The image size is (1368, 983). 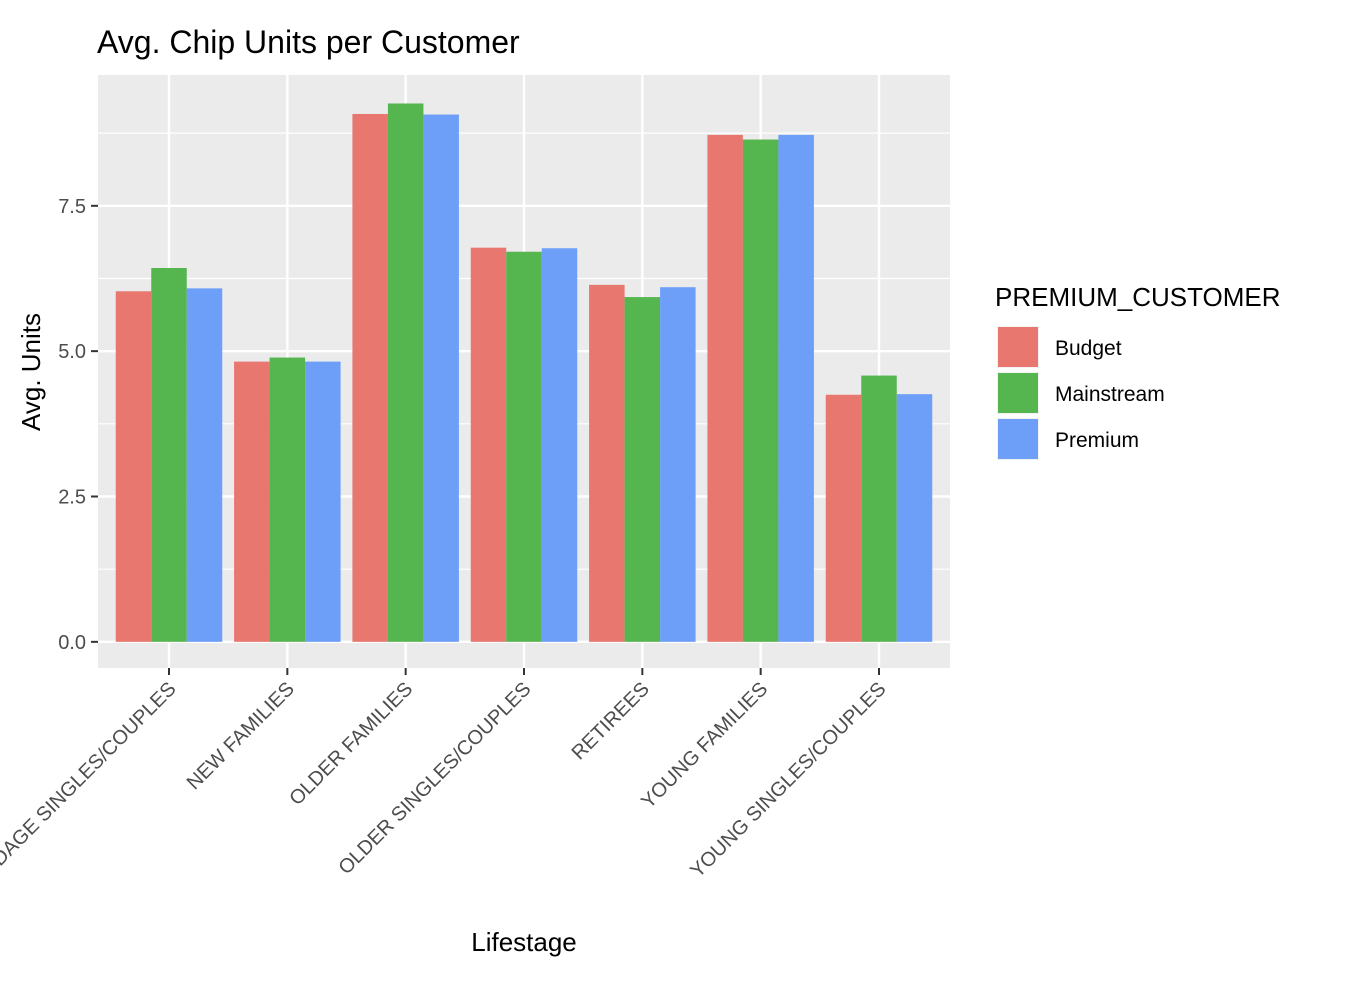 What do you see at coordinates (434, 778) in the screenshot?
I see `x-tick-label: OLDER SINGLES/COUPLES` at bounding box center [434, 778].